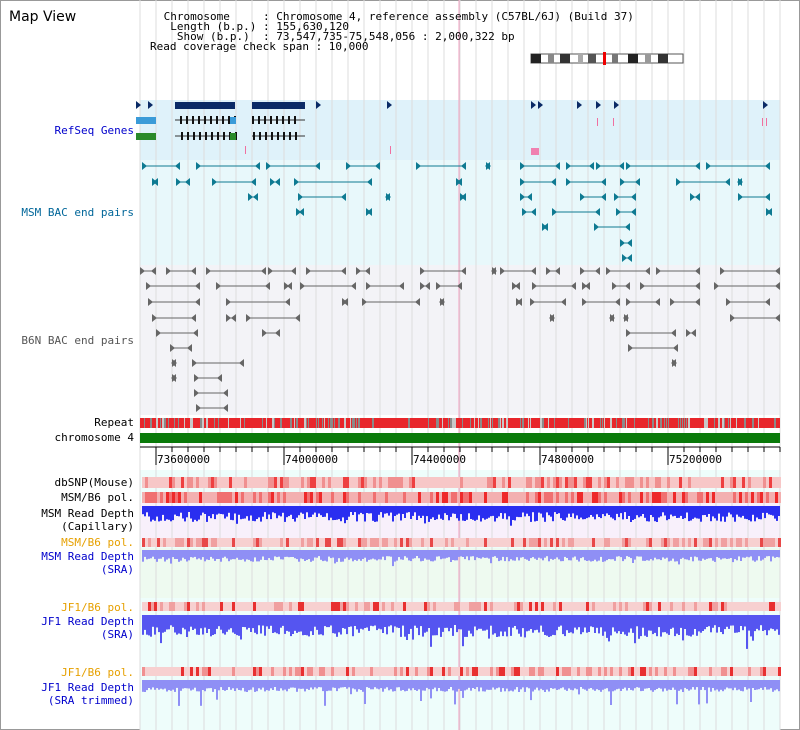 This screenshot has height=730, width=800. What do you see at coordinates (77, 340) in the screenshot?
I see `track-label-b6n-bac: B6N BAC end pairs` at bounding box center [77, 340].